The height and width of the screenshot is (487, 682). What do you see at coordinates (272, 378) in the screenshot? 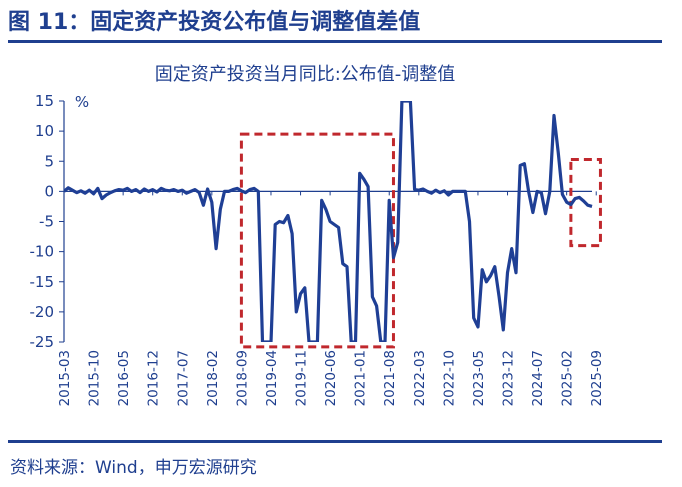
I see `x-tick-label: 2019-04` at bounding box center [272, 378].